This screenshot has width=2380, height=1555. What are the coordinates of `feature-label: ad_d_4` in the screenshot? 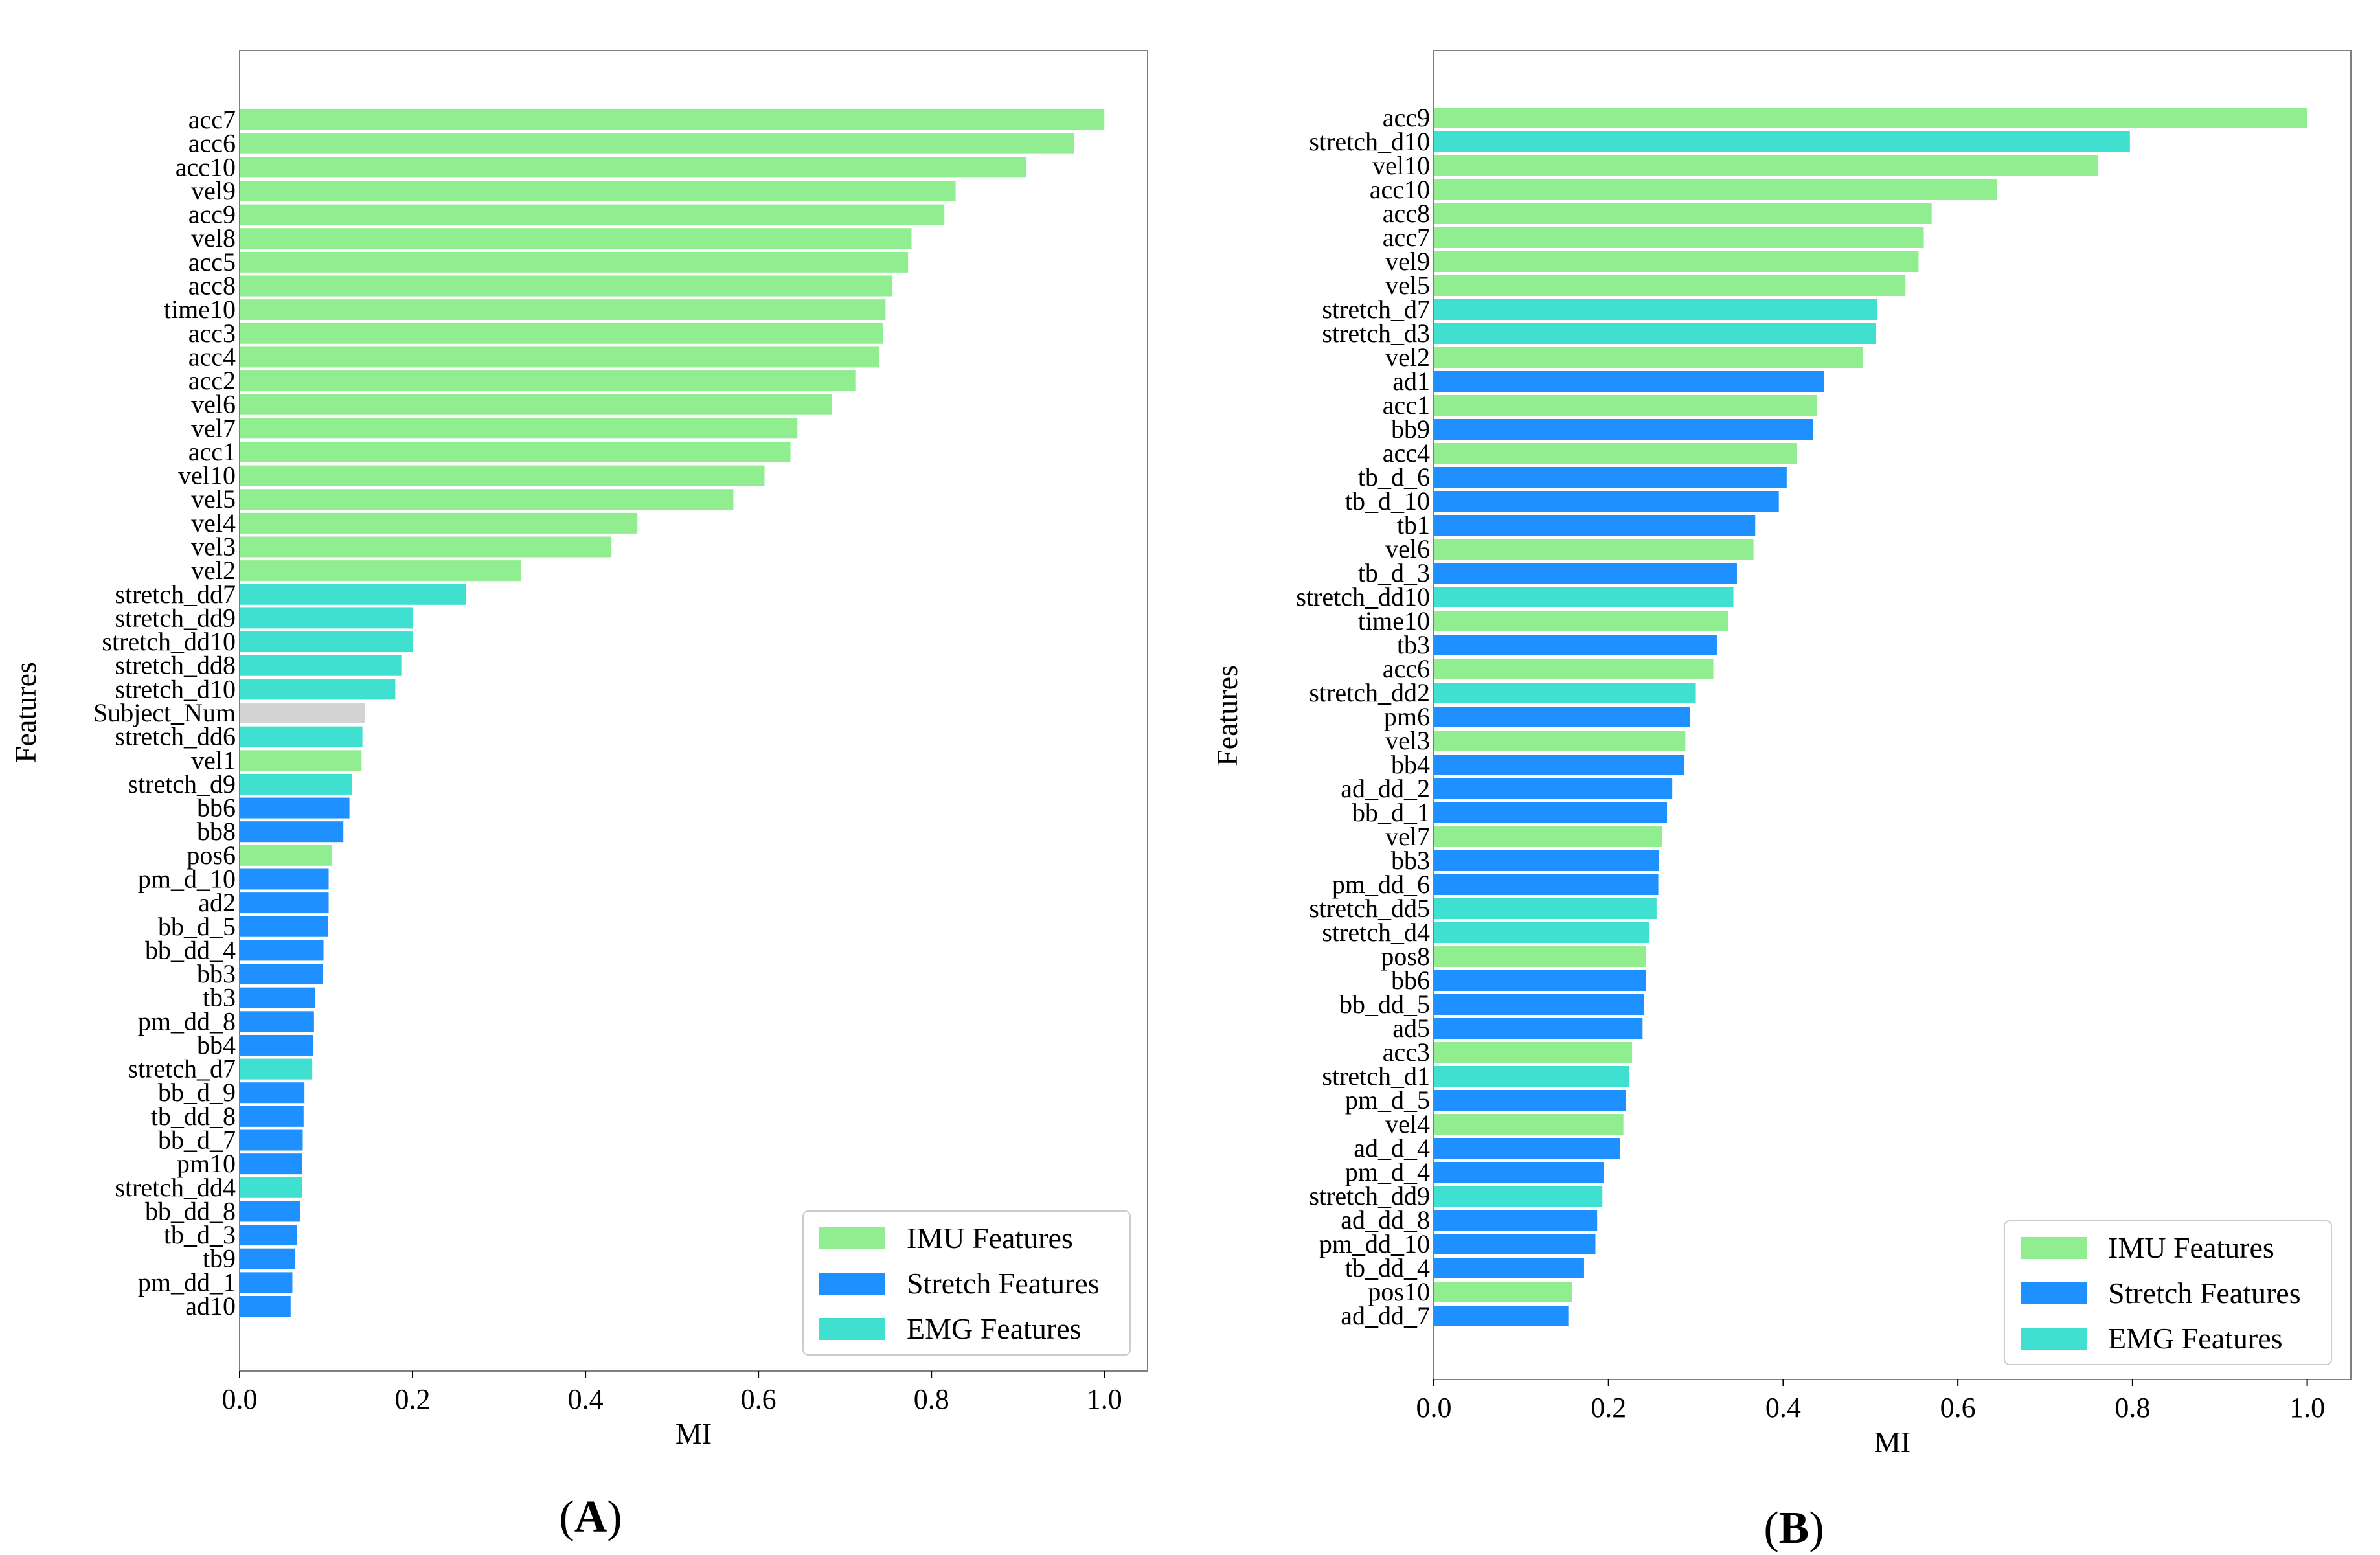 It's located at (1392, 1148).